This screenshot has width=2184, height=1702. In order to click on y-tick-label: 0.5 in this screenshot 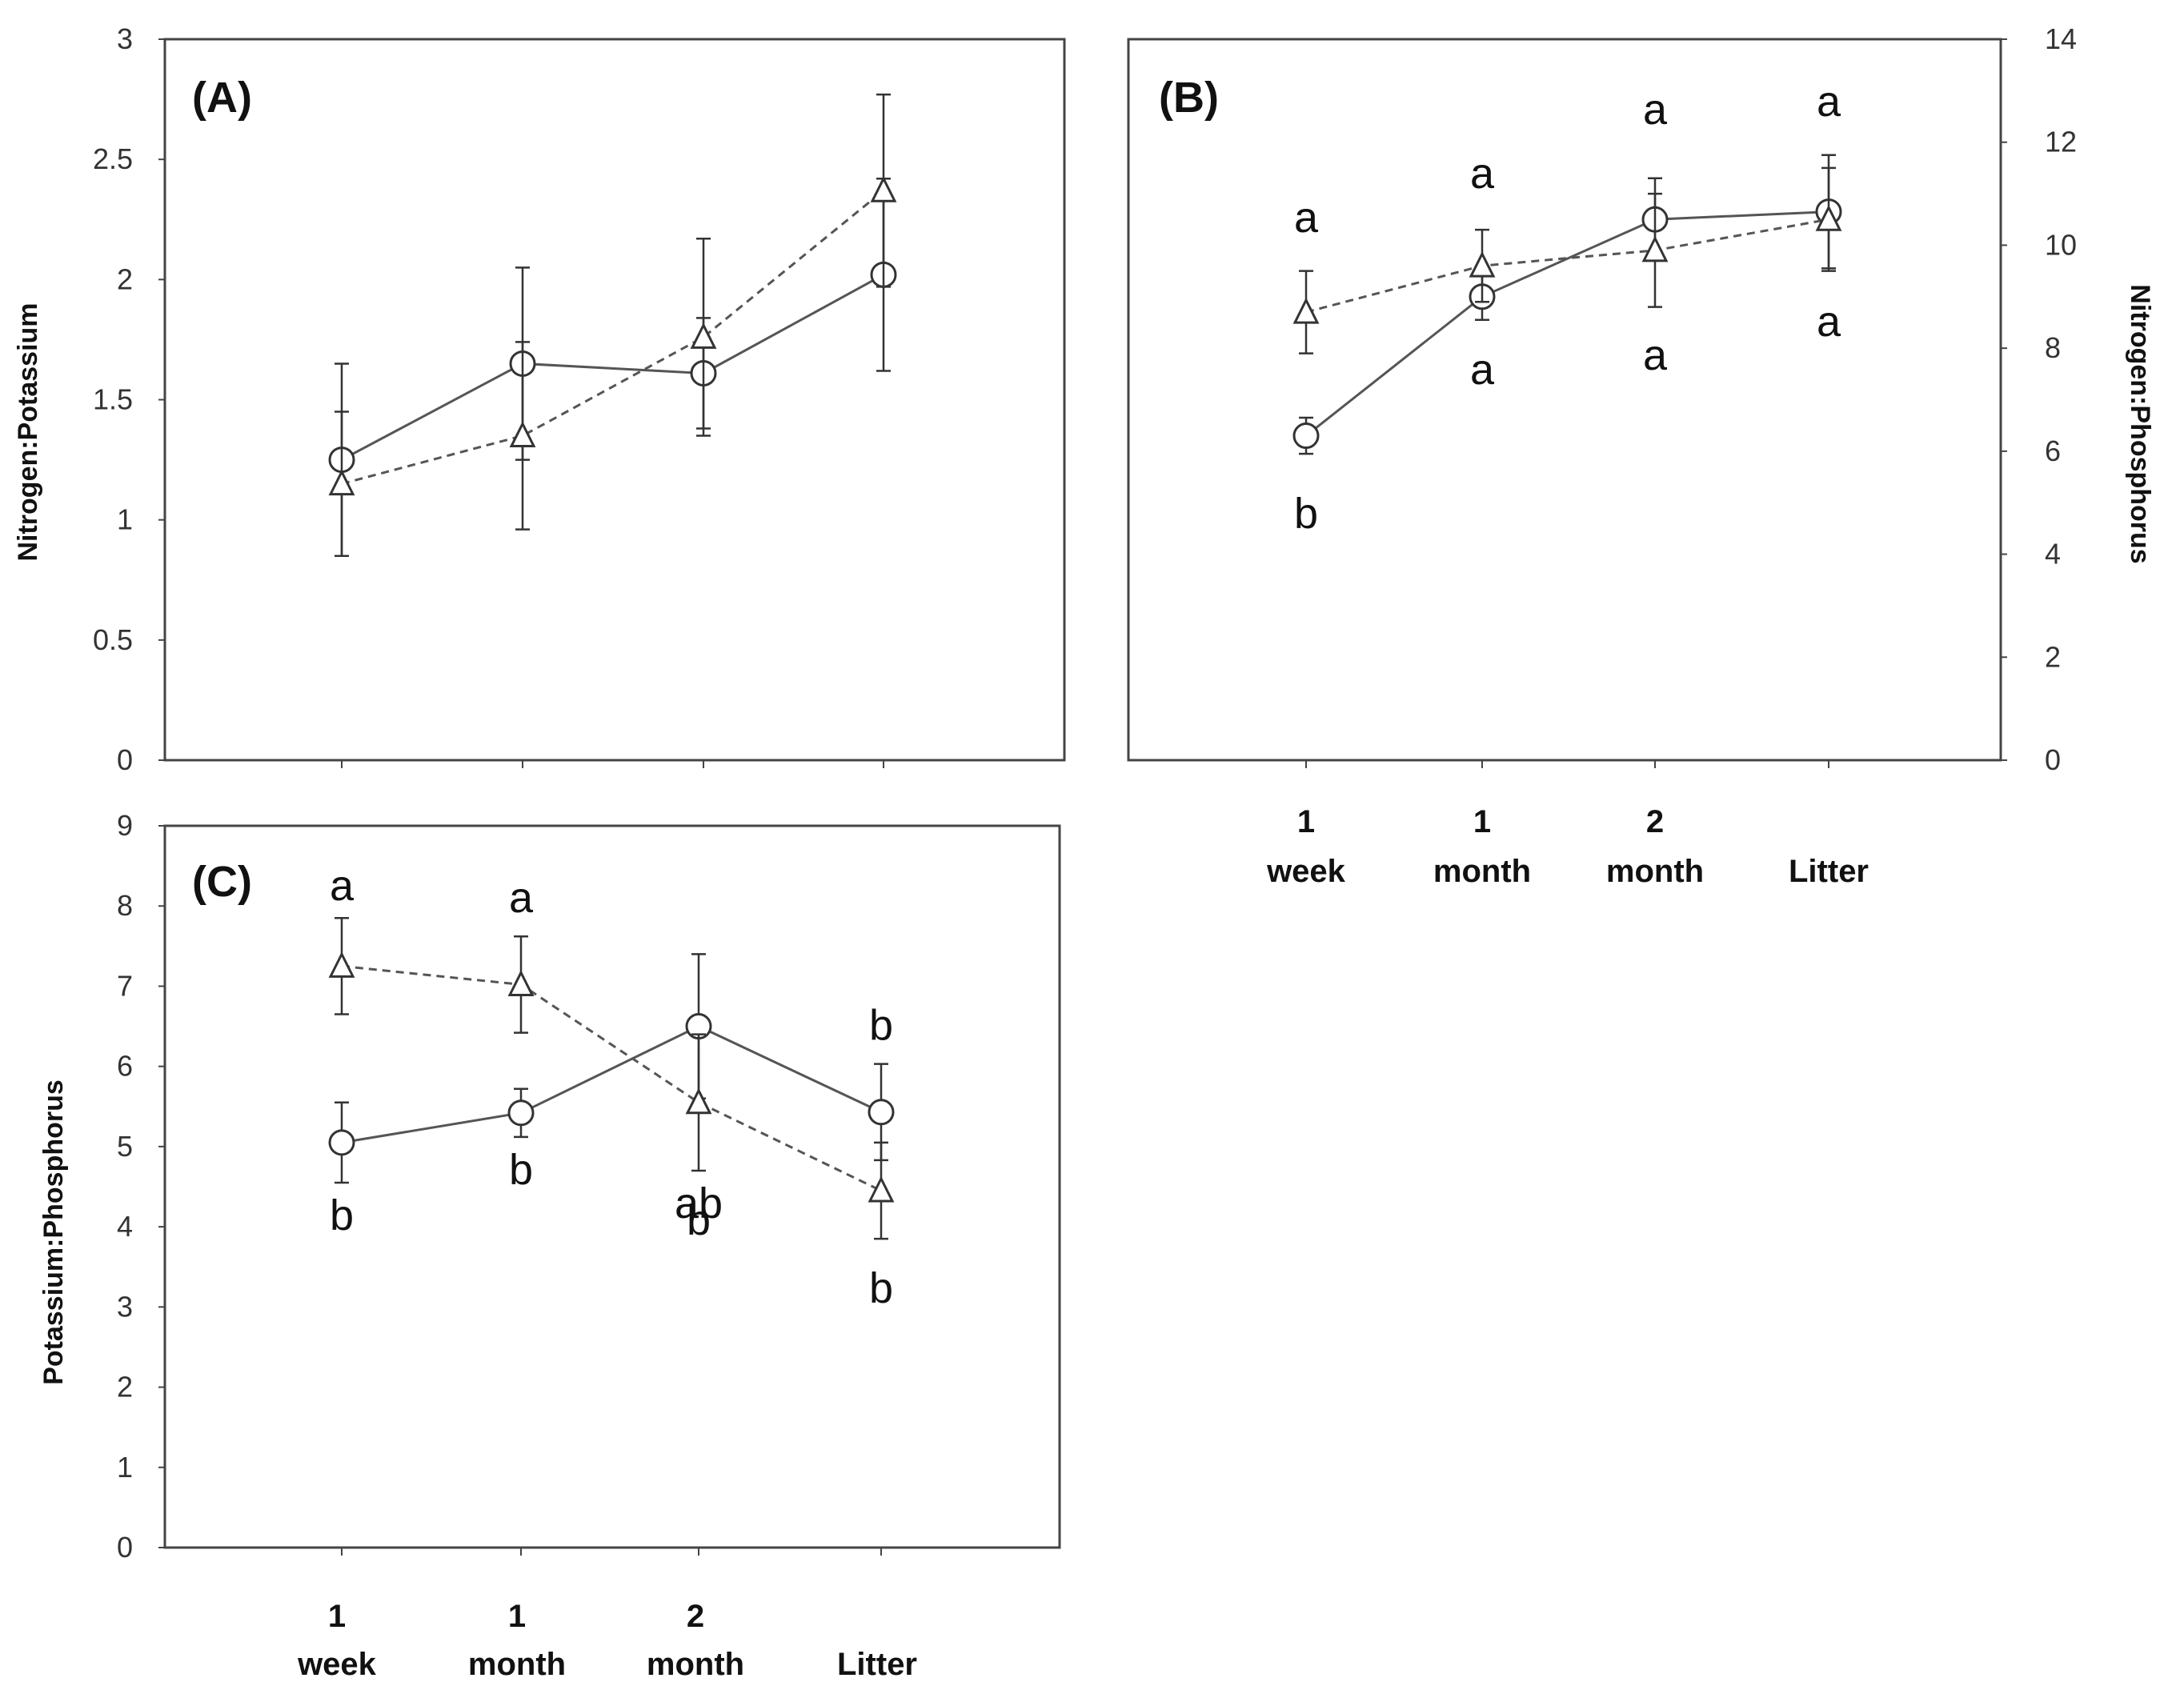, I will do `click(113, 640)`.